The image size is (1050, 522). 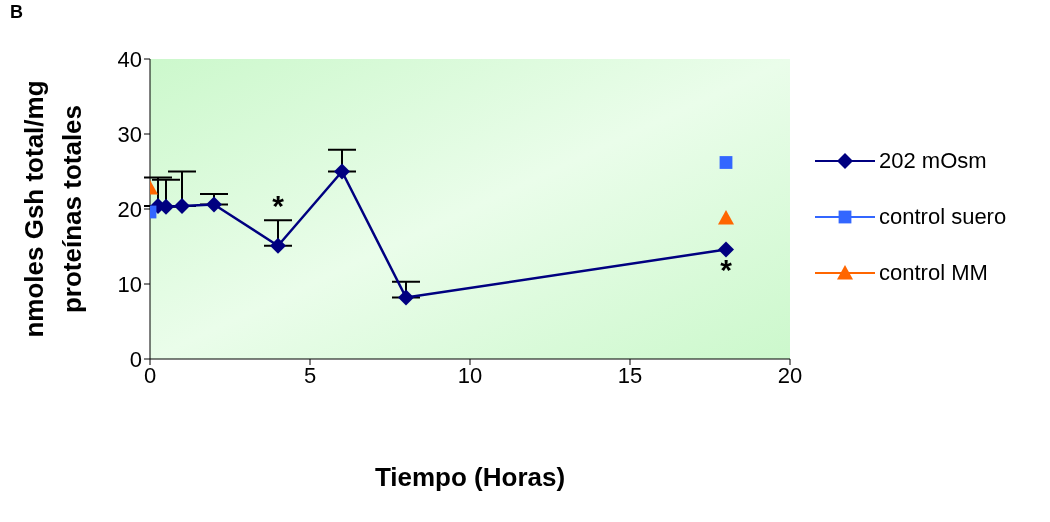 What do you see at coordinates (16, 12) in the screenshot?
I see `text: B` at bounding box center [16, 12].